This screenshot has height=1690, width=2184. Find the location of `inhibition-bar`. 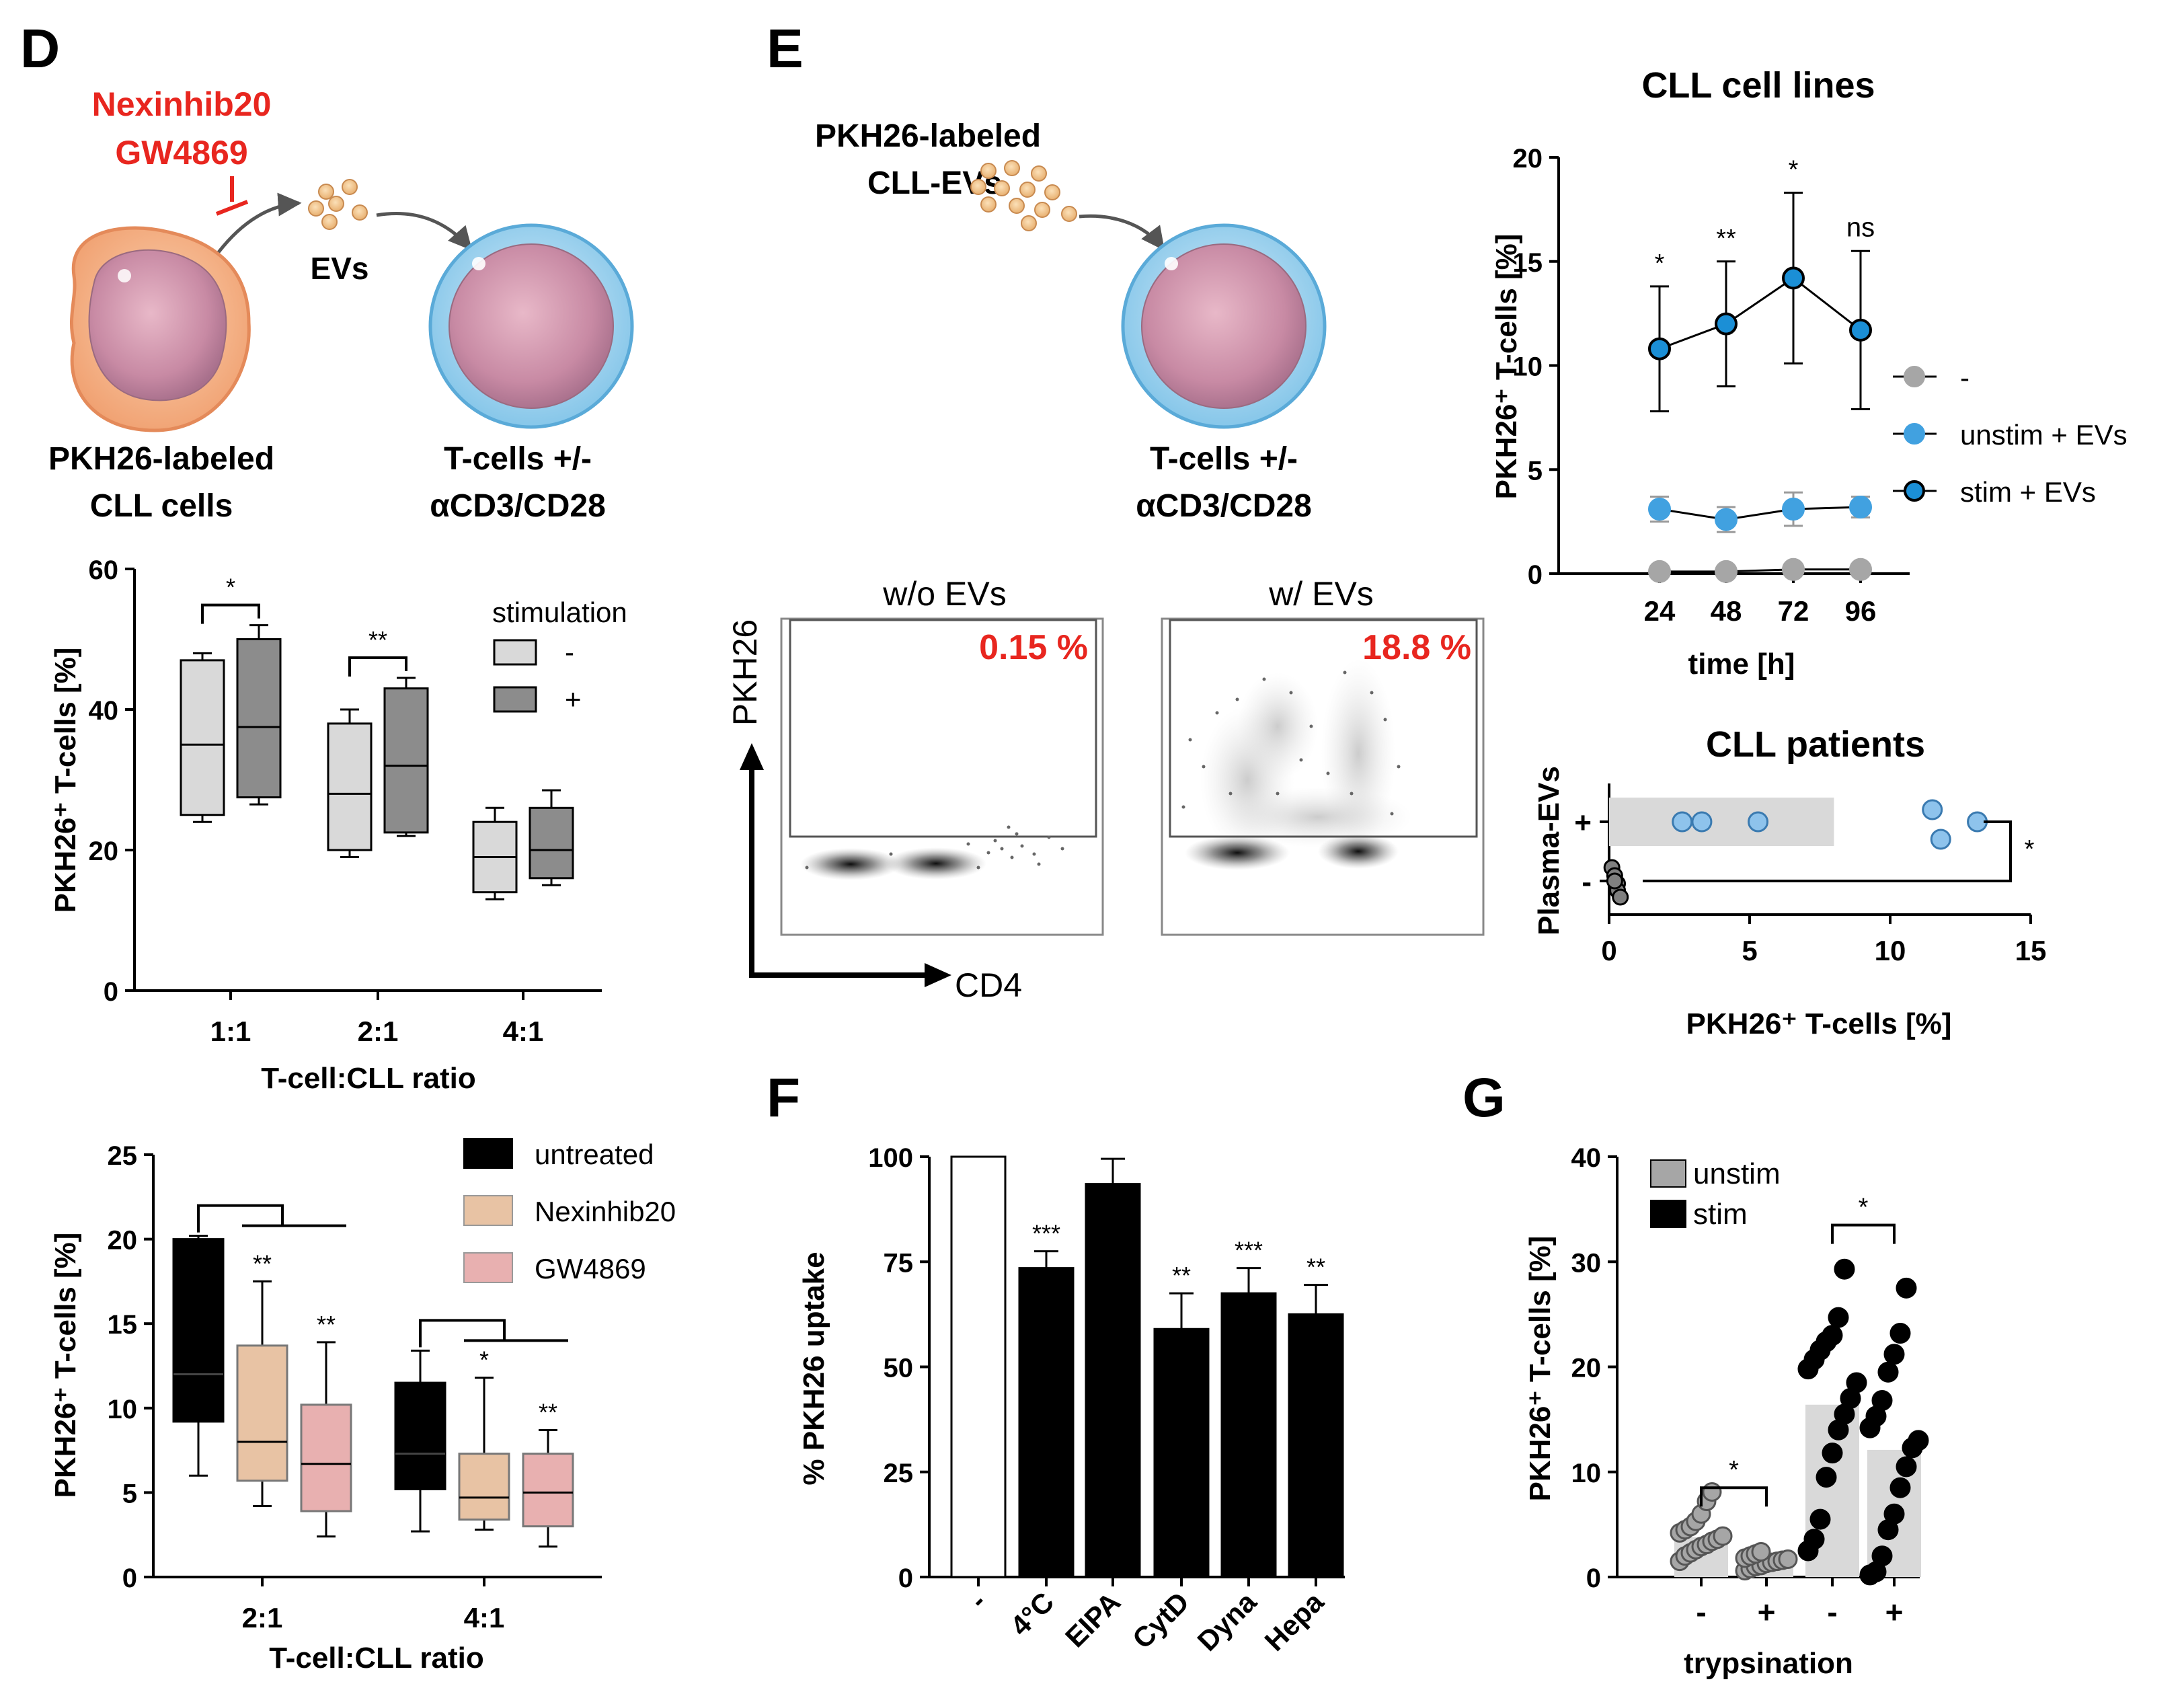

inhibition-bar is located at coordinates (232, 208).